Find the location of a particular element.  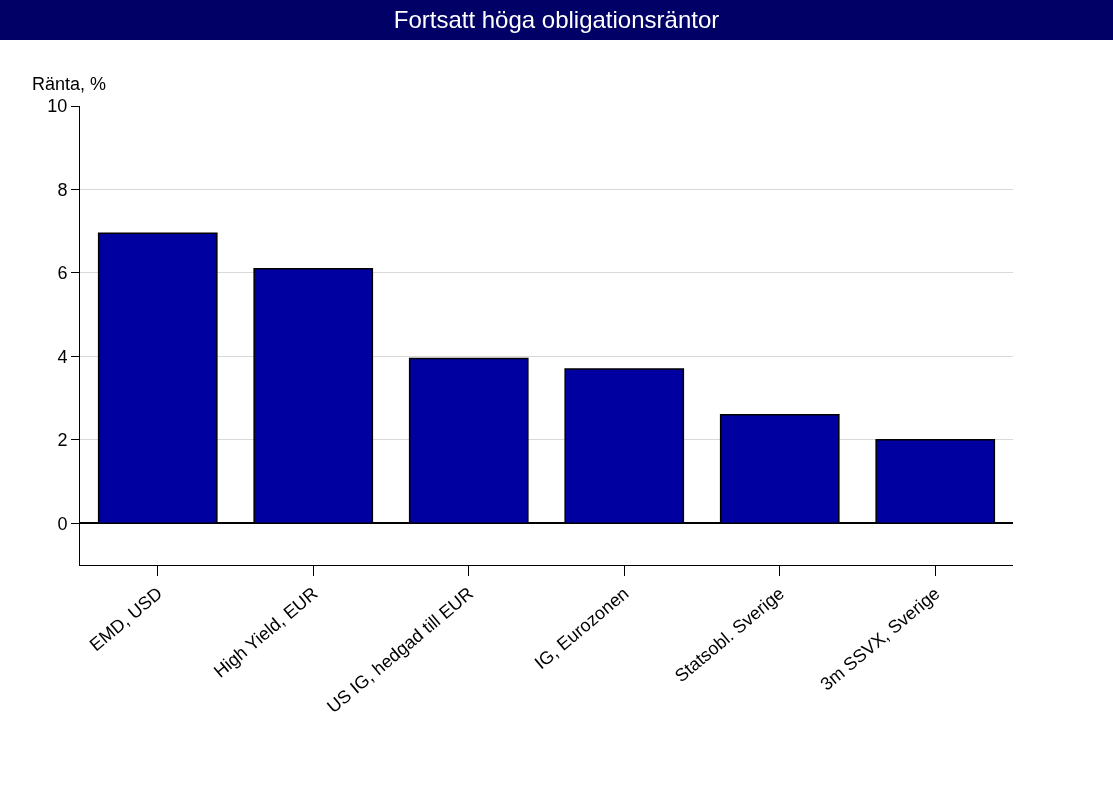

y-axis-title: Ränta, % is located at coordinates (69, 84).